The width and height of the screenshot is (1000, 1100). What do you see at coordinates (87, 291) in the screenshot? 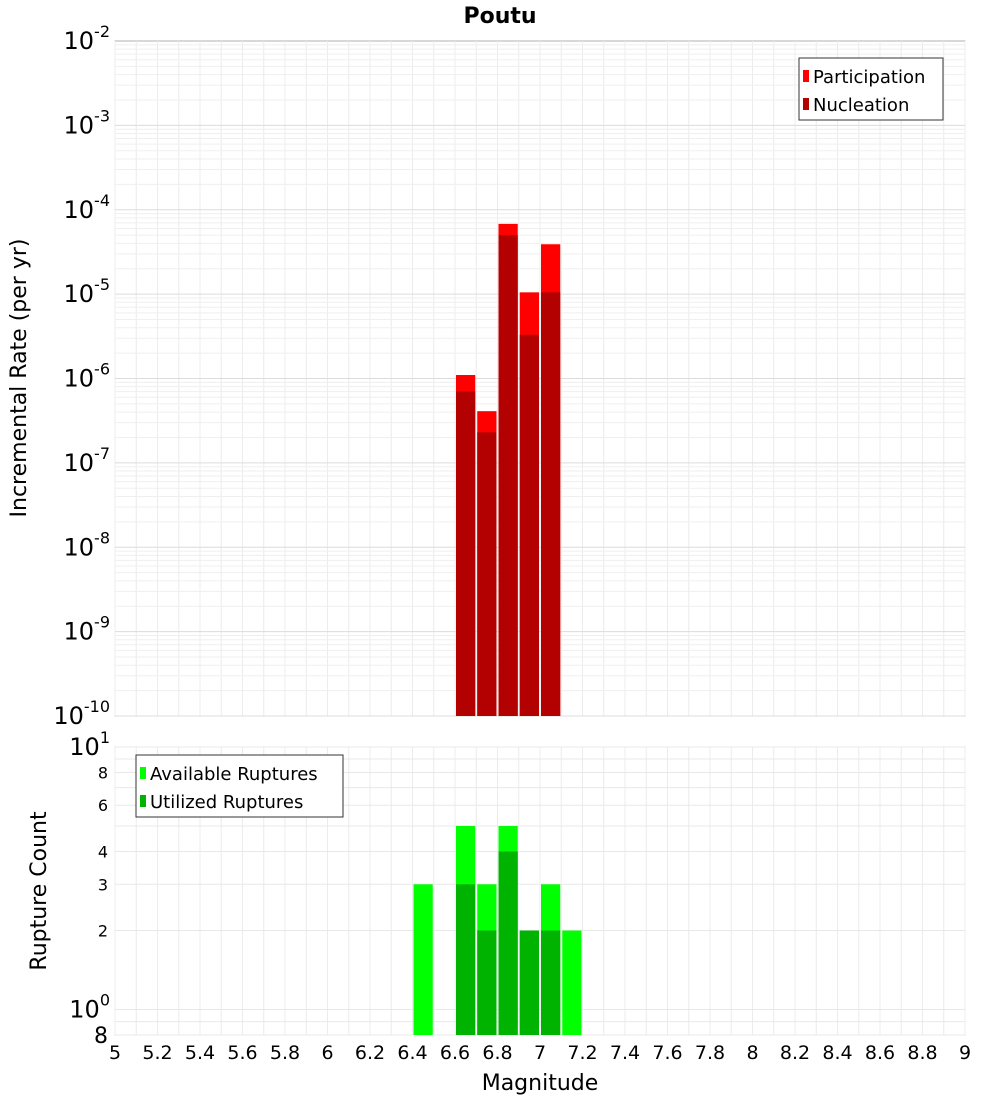
I see `y-tick-label: 10⁻⁵` at bounding box center [87, 291].